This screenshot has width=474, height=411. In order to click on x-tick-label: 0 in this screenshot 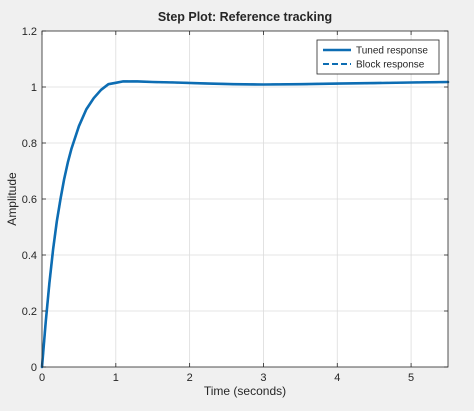, I will do `click(42, 378)`.